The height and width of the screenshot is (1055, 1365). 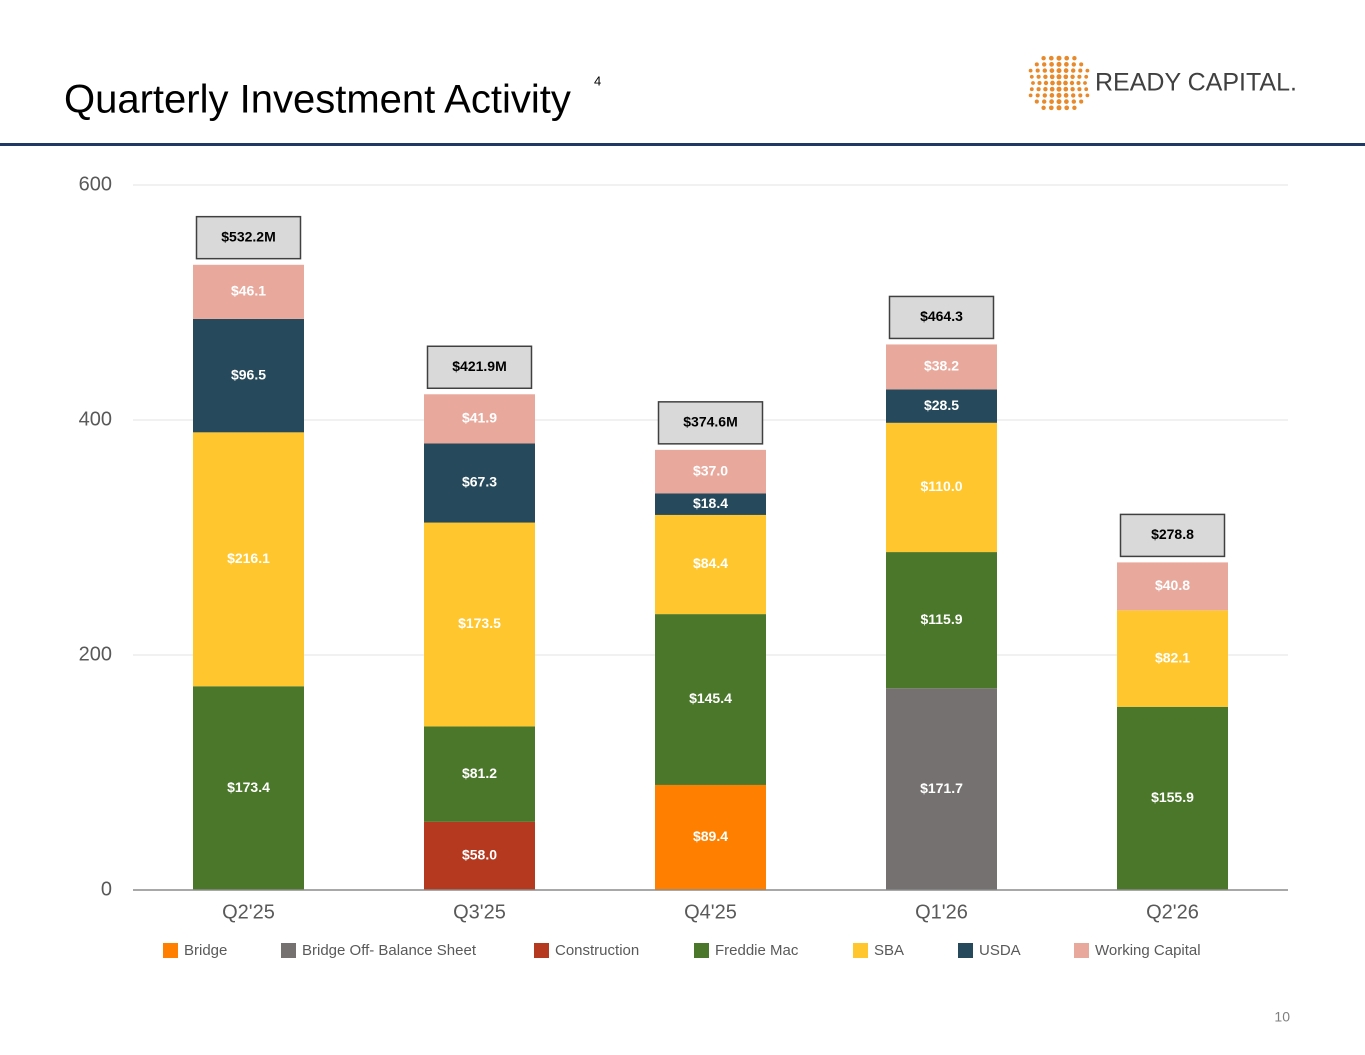 I want to click on legend-label: USDA, so click(x=1000, y=950).